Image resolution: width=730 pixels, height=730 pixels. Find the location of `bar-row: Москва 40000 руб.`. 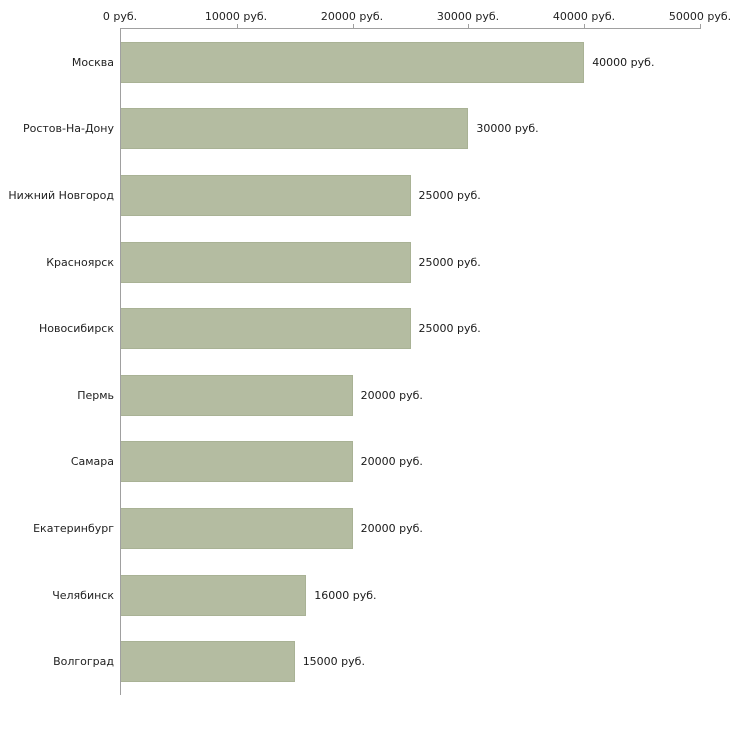

bar-row: Москва 40000 руб. is located at coordinates (386, 62).